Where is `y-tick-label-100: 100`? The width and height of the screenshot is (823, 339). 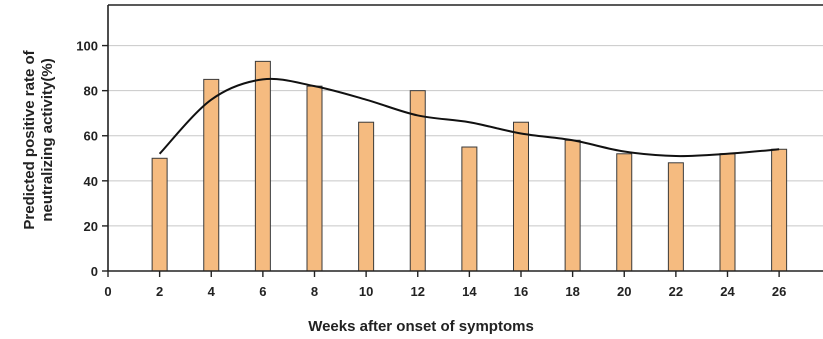
y-tick-label-100: 100 is located at coordinates (87, 46).